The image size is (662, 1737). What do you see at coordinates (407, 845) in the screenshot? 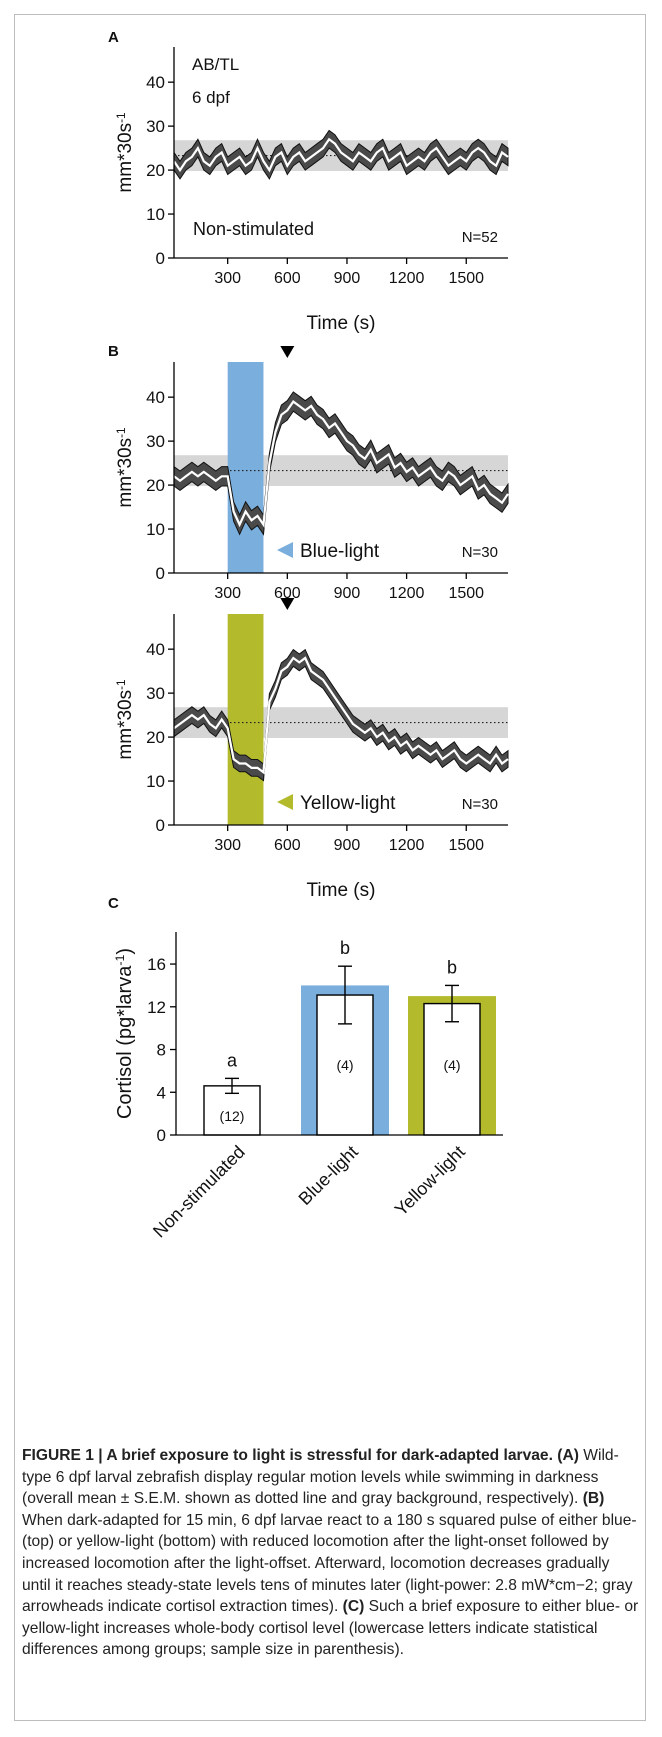
I see `x-tick-label-b-bottom: 1200` at bounding box center [407, 845].